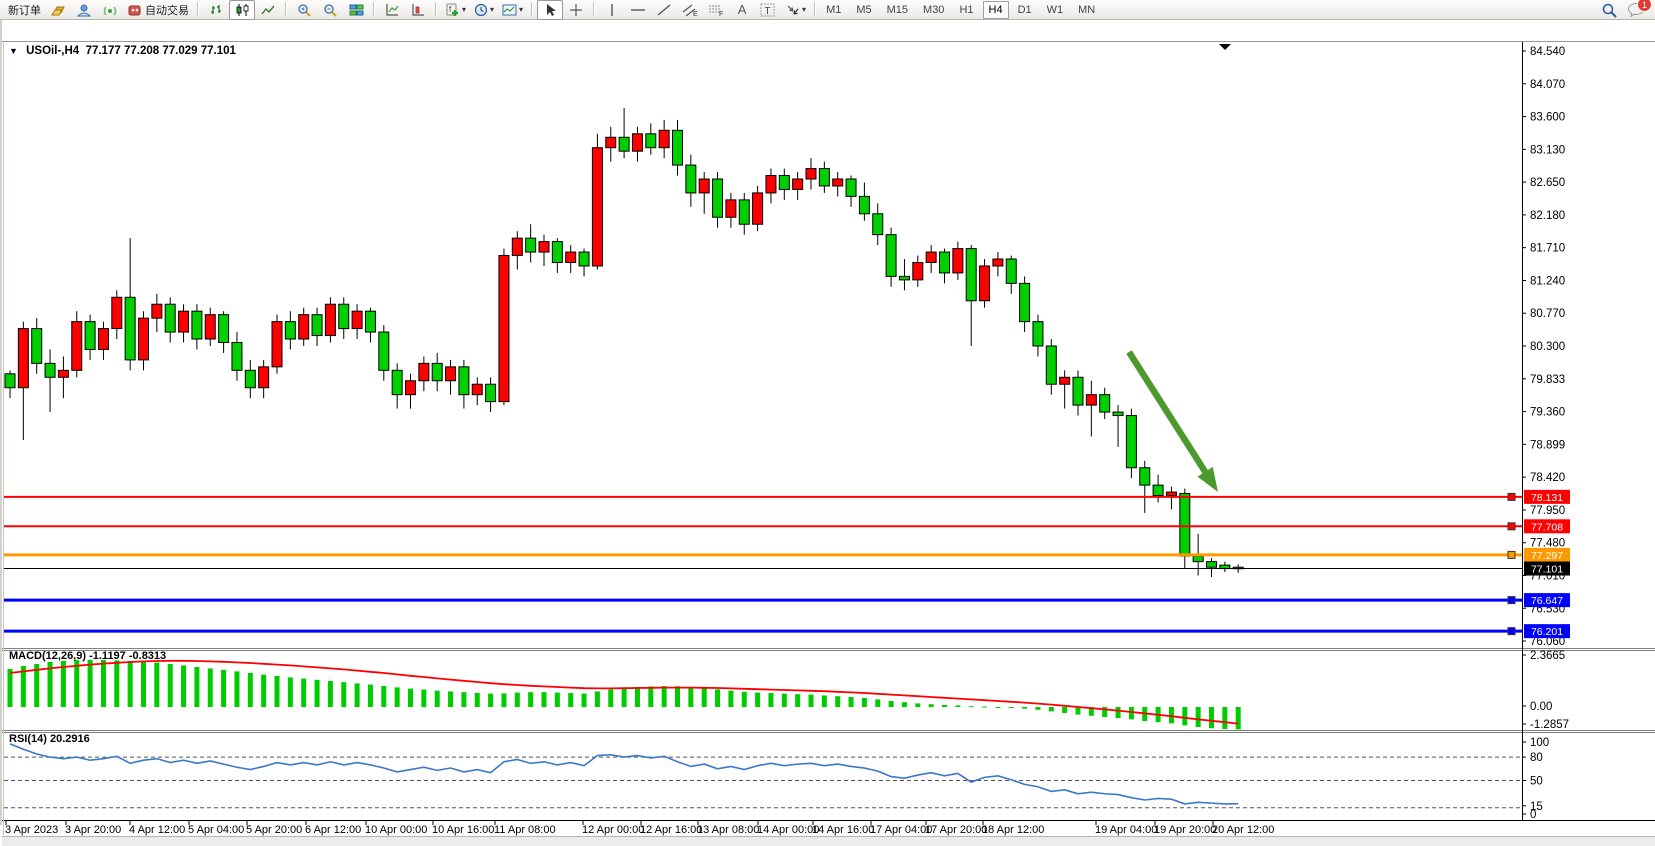 The image size is (1655, 846). I want to click on quote-high: 77.208, so click(141, 51).